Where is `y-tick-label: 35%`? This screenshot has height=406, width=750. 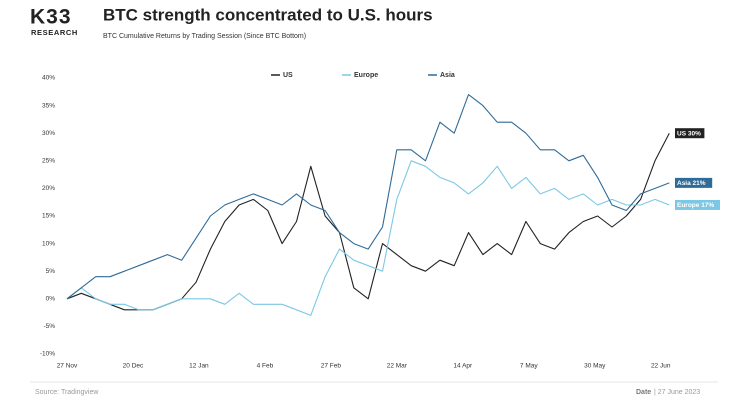
y-tick-label: 35% is located at coordinates (48, 105).